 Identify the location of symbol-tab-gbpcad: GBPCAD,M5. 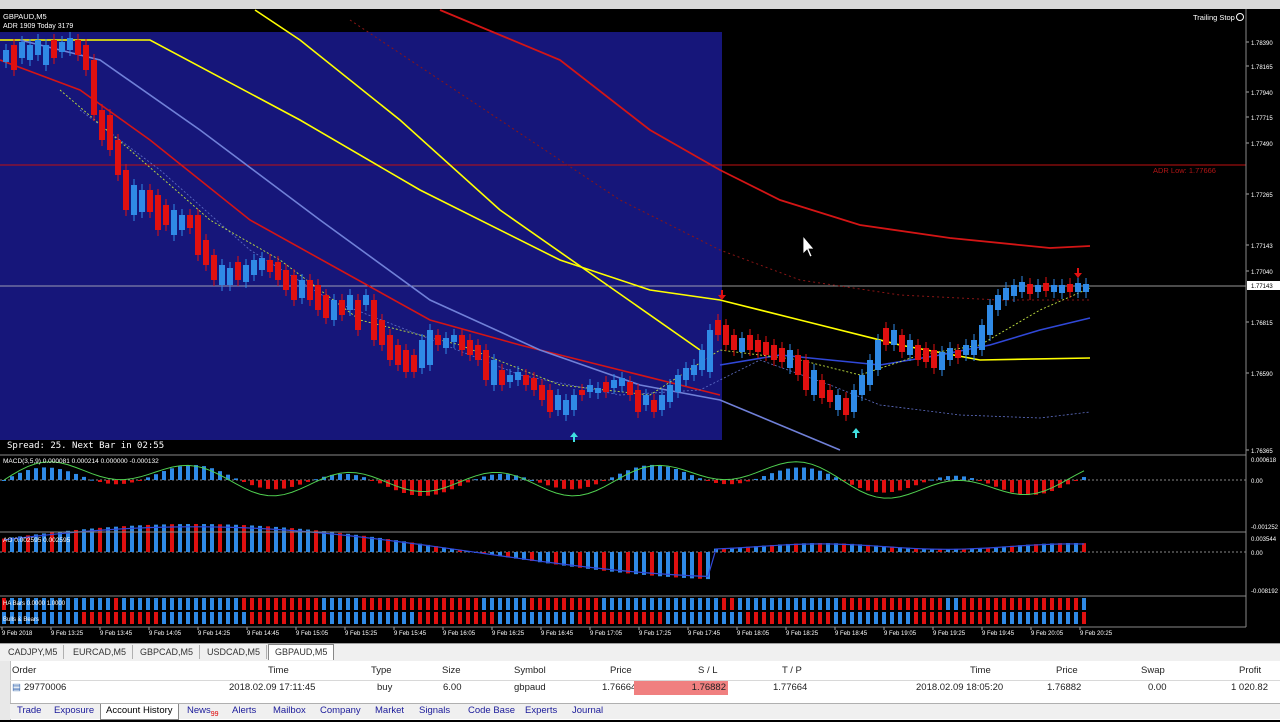
(167, 652).